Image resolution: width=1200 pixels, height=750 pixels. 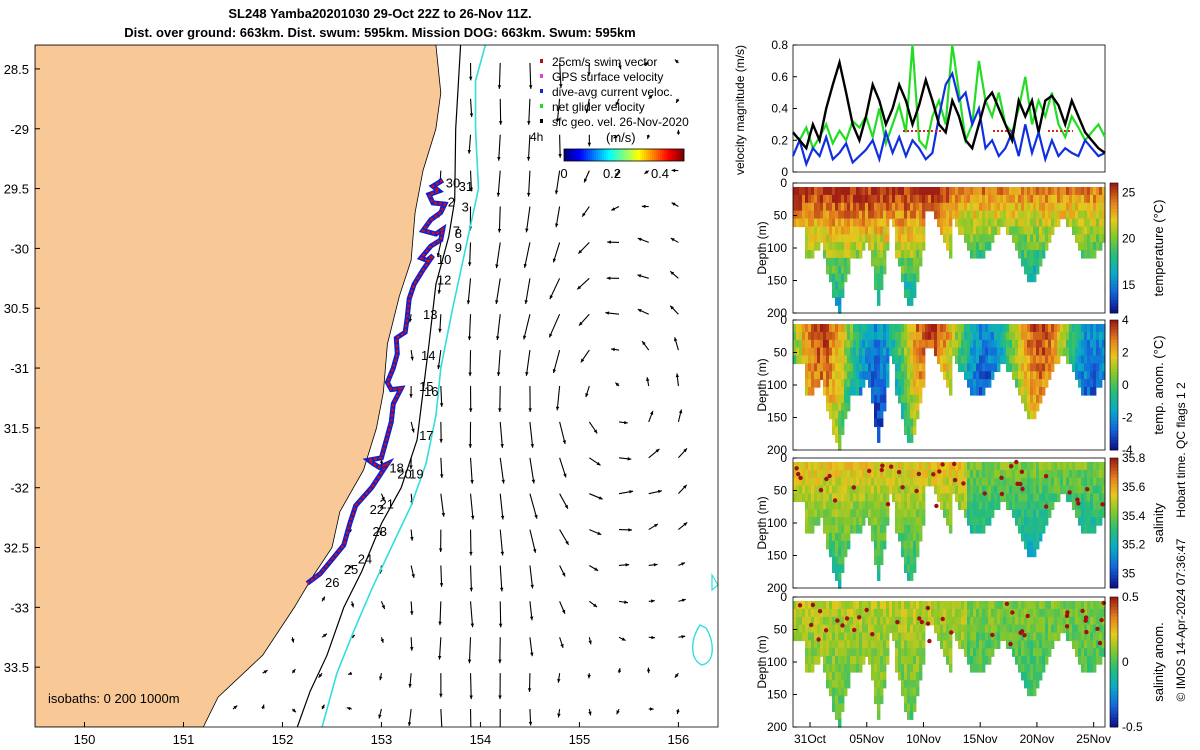 I want to click on colorbar-tick-label: 25, so click(x=1129, y=192).